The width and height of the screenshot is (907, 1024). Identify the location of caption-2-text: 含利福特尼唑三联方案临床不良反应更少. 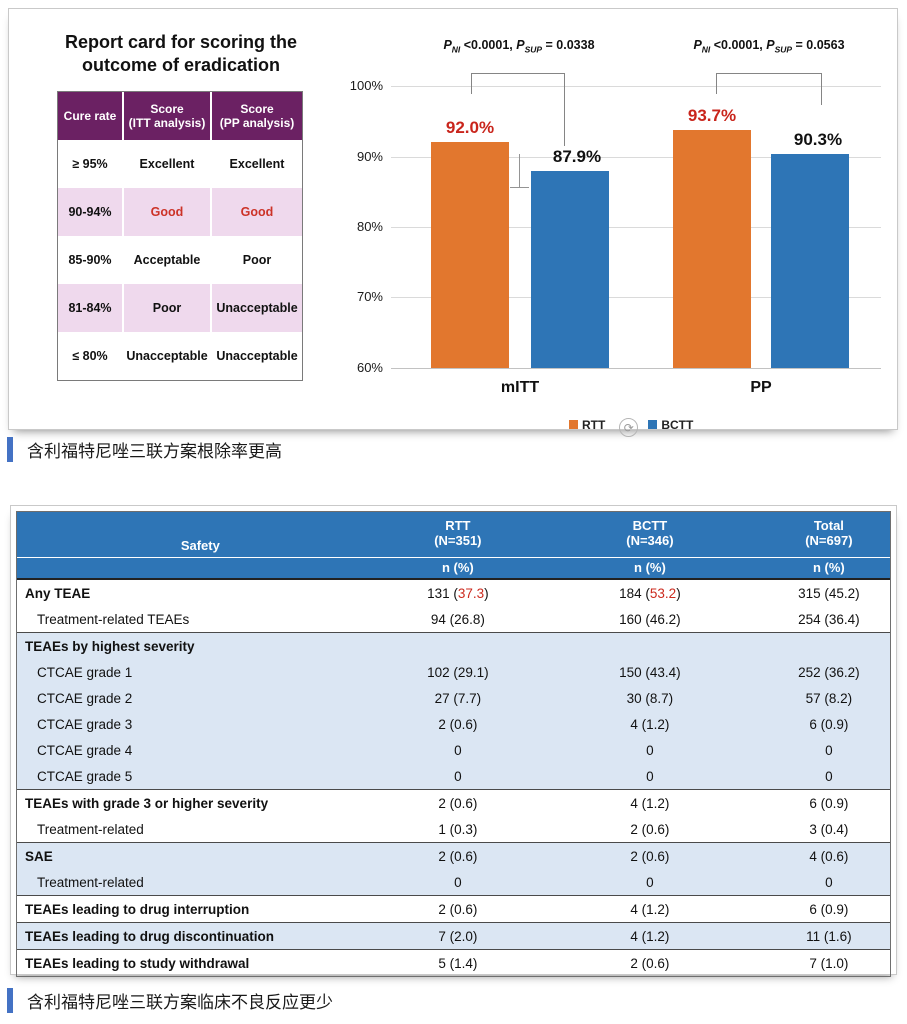
(180, 1002).